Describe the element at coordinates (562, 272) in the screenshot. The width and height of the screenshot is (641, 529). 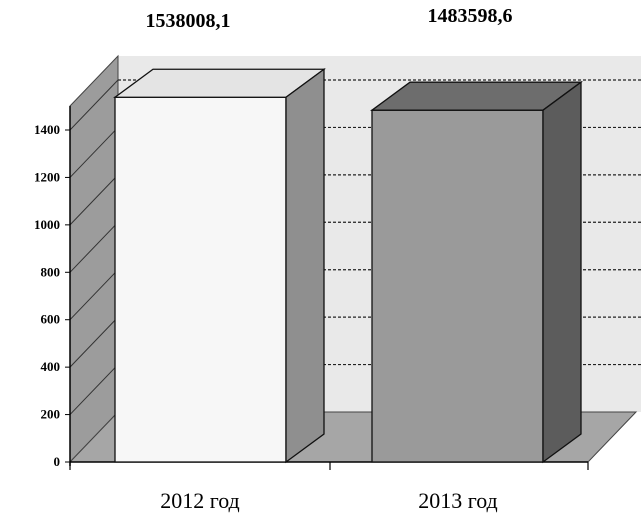
I see `bar-2013-side` at that location.